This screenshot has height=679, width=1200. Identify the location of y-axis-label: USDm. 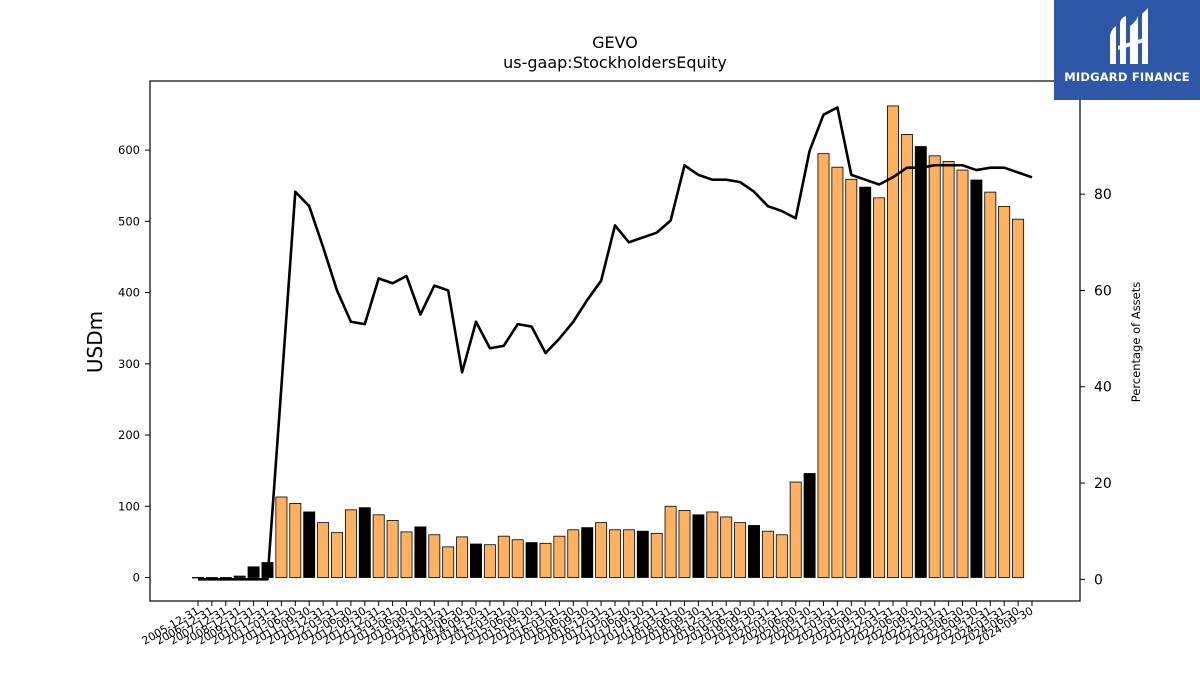
(95, 342).